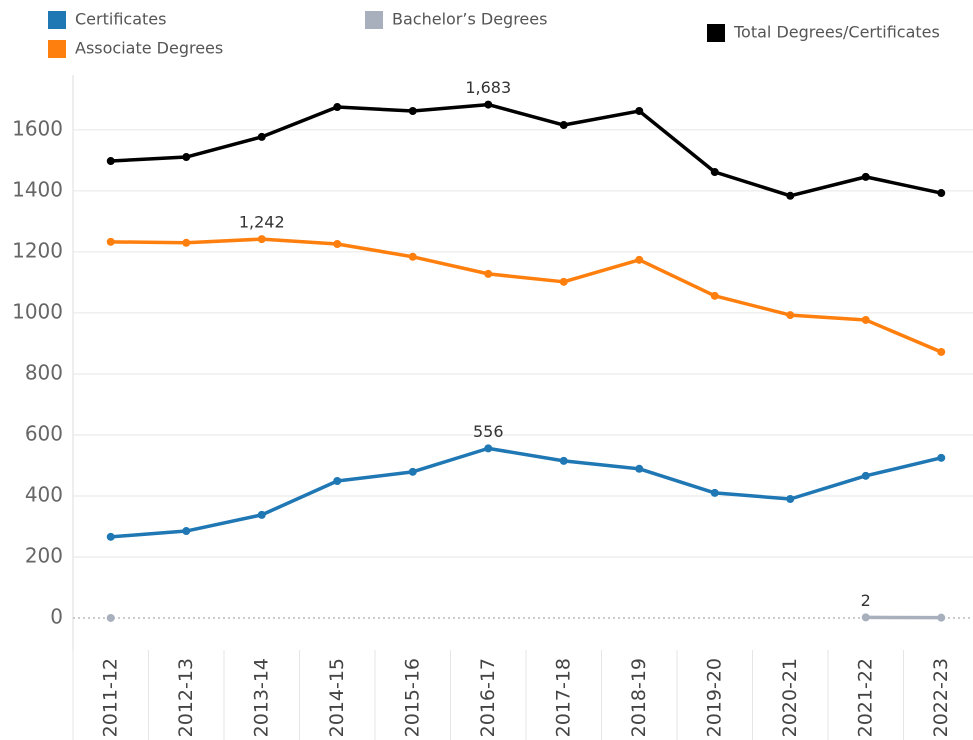 This screenshot has height=740, width=973. I want to click on value-label: 556, so click(488, 431).